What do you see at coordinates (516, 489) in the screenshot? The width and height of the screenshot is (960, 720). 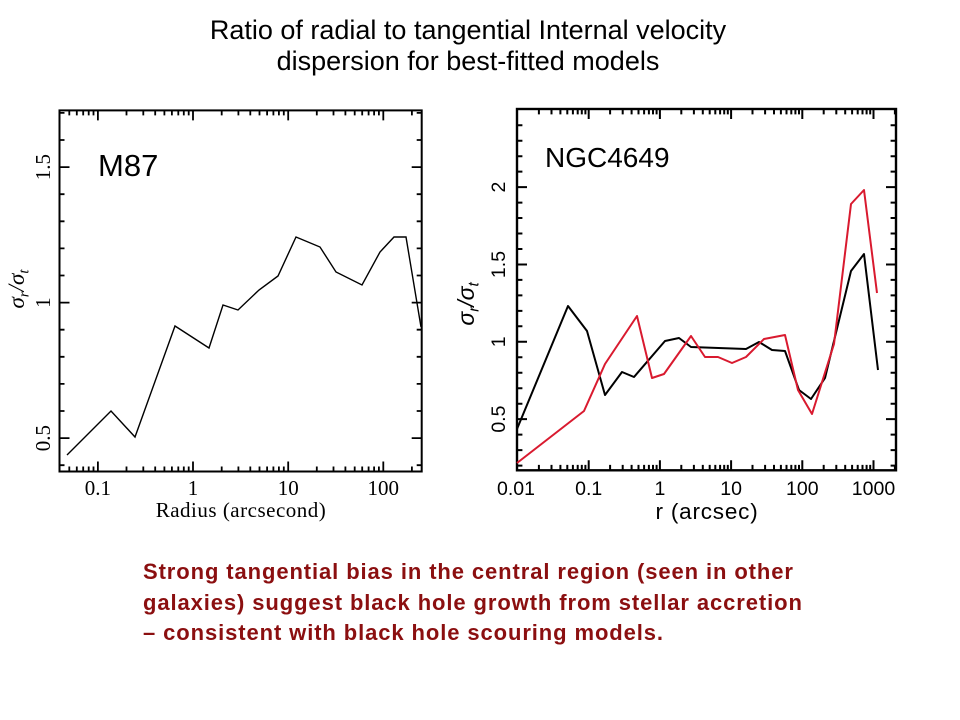 I see `svg-text: 0.01` at bounding box center [516, 489].